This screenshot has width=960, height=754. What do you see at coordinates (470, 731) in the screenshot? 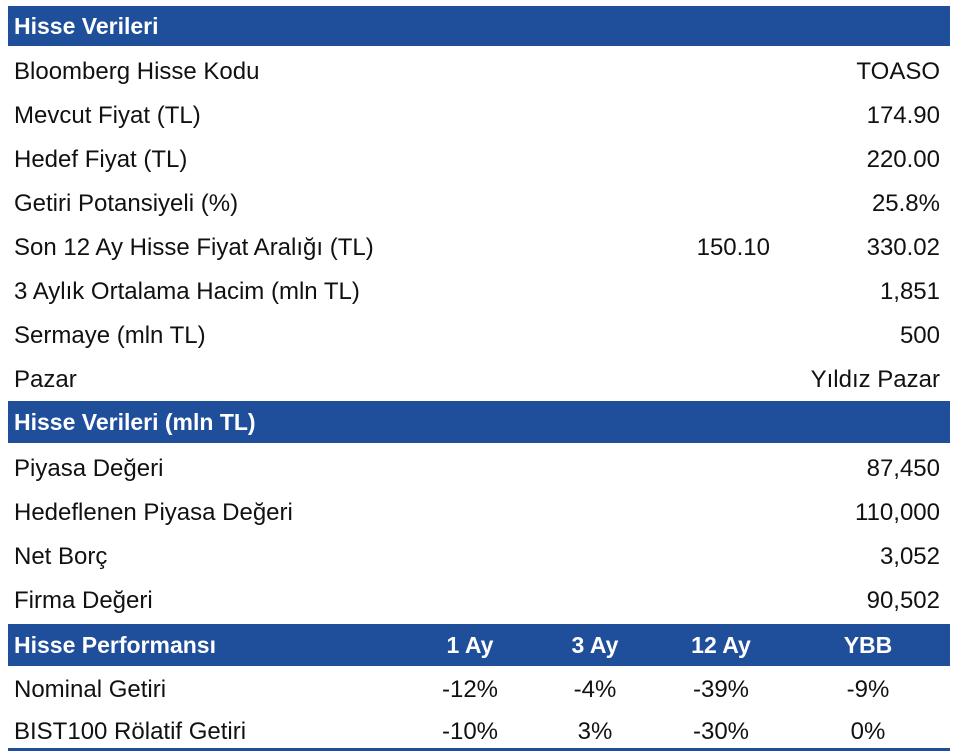
I see `cell-value: -10%` at bounding box center [470, 731].